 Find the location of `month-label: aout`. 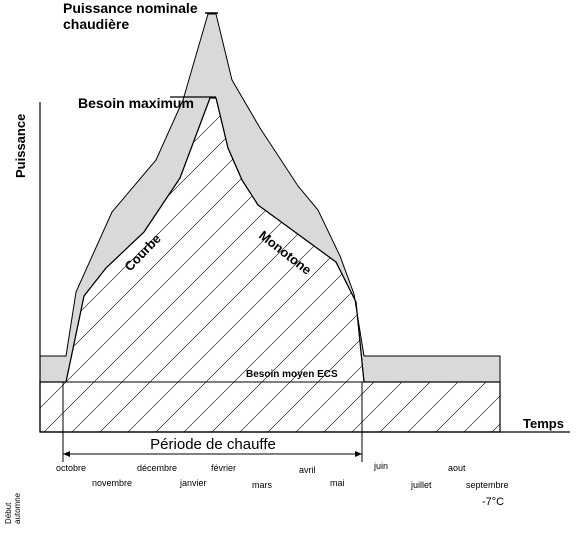

month-label: aout is located at coordinates (457, 468).